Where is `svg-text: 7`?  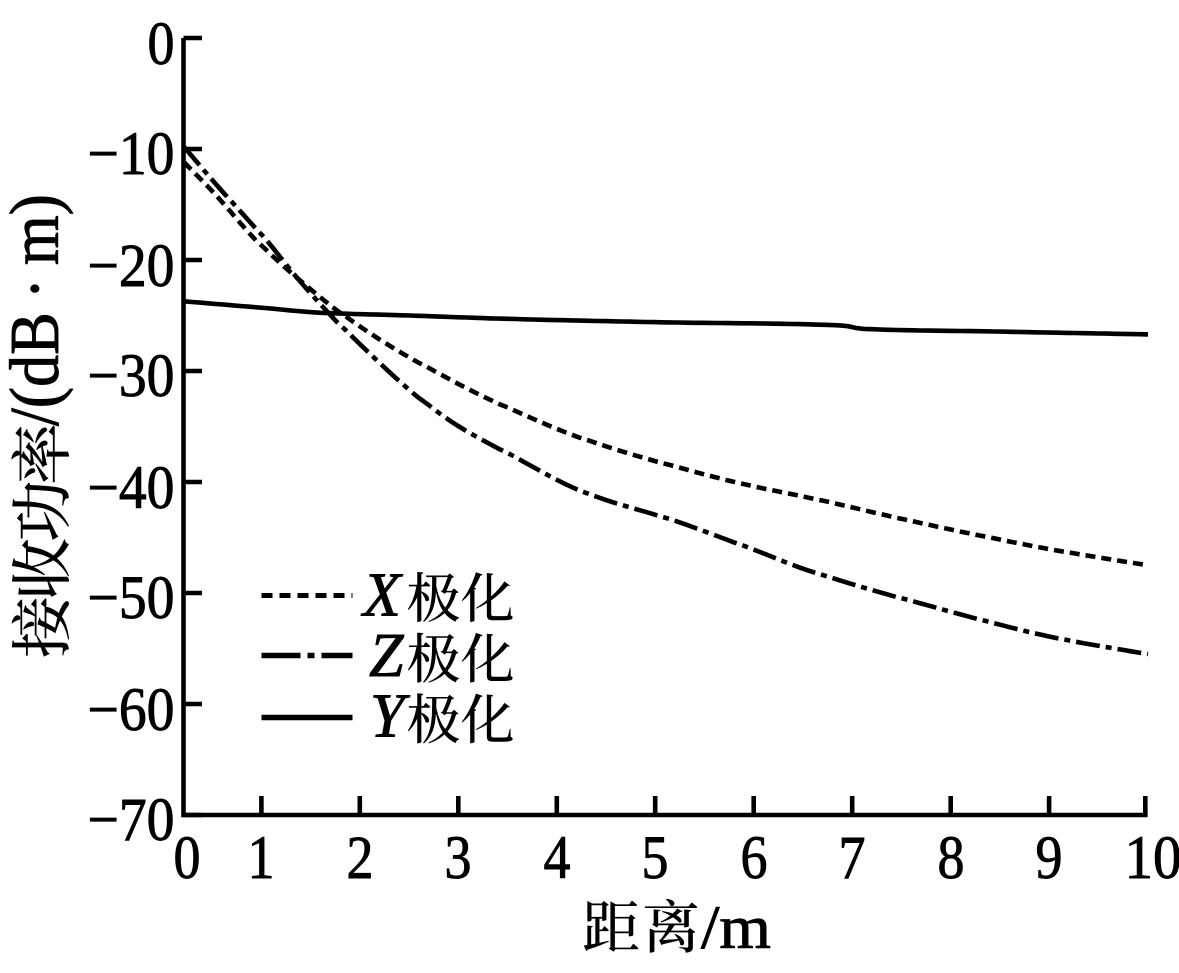
svg-text: 7 is located at coordinates (852, 858).